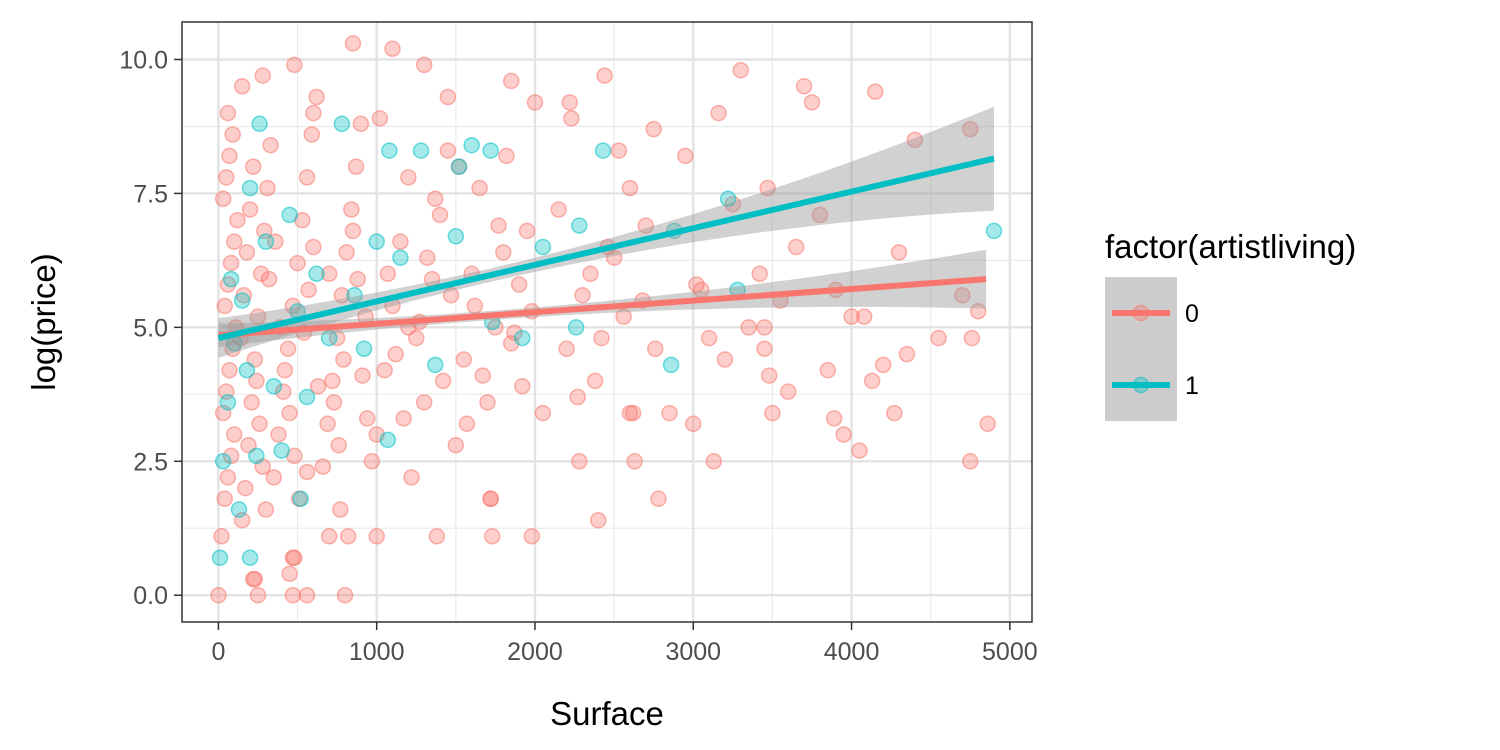 The width and height of the screenshot is (1500, 750). Describe the element at coordinates (1192, 314) in the screenshot. I see `legend-label: 0` at that location.